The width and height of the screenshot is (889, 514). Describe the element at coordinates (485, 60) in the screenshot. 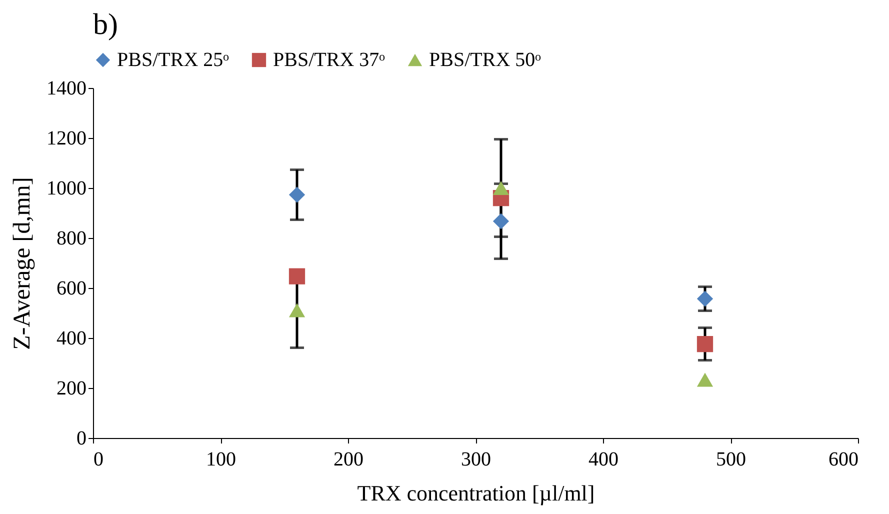

I see `legend-label: PBS/TRX 50ᵒ` at that location.